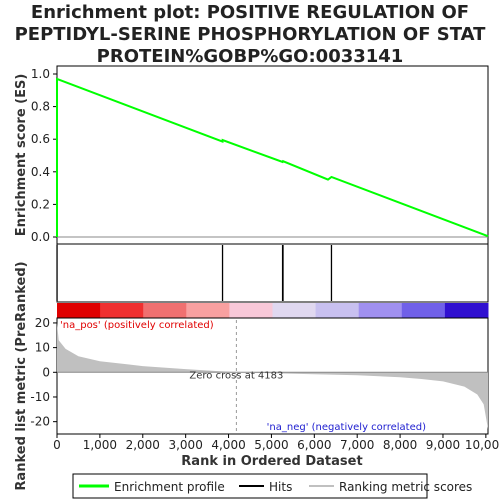  I want to click on rank-x-axis-title: Rank in Ordered Dataset, so click(271, 461).